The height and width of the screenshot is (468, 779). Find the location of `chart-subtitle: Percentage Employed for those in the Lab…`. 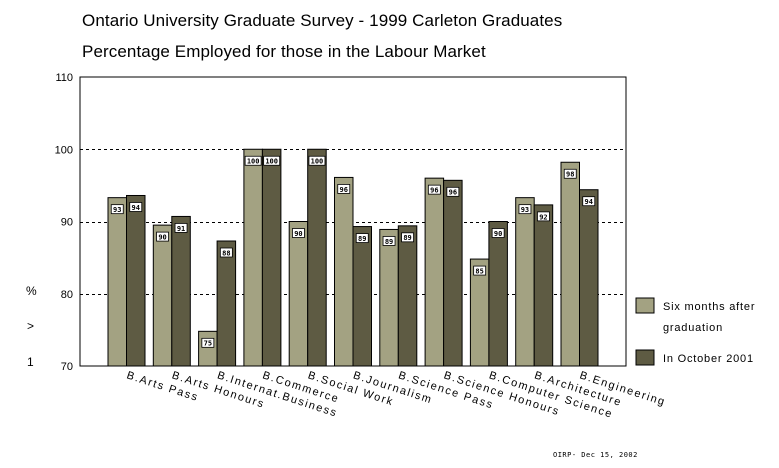

chart-subtitle: Percentage Employed for those in the Lab… is located at coordinates (284, 51).